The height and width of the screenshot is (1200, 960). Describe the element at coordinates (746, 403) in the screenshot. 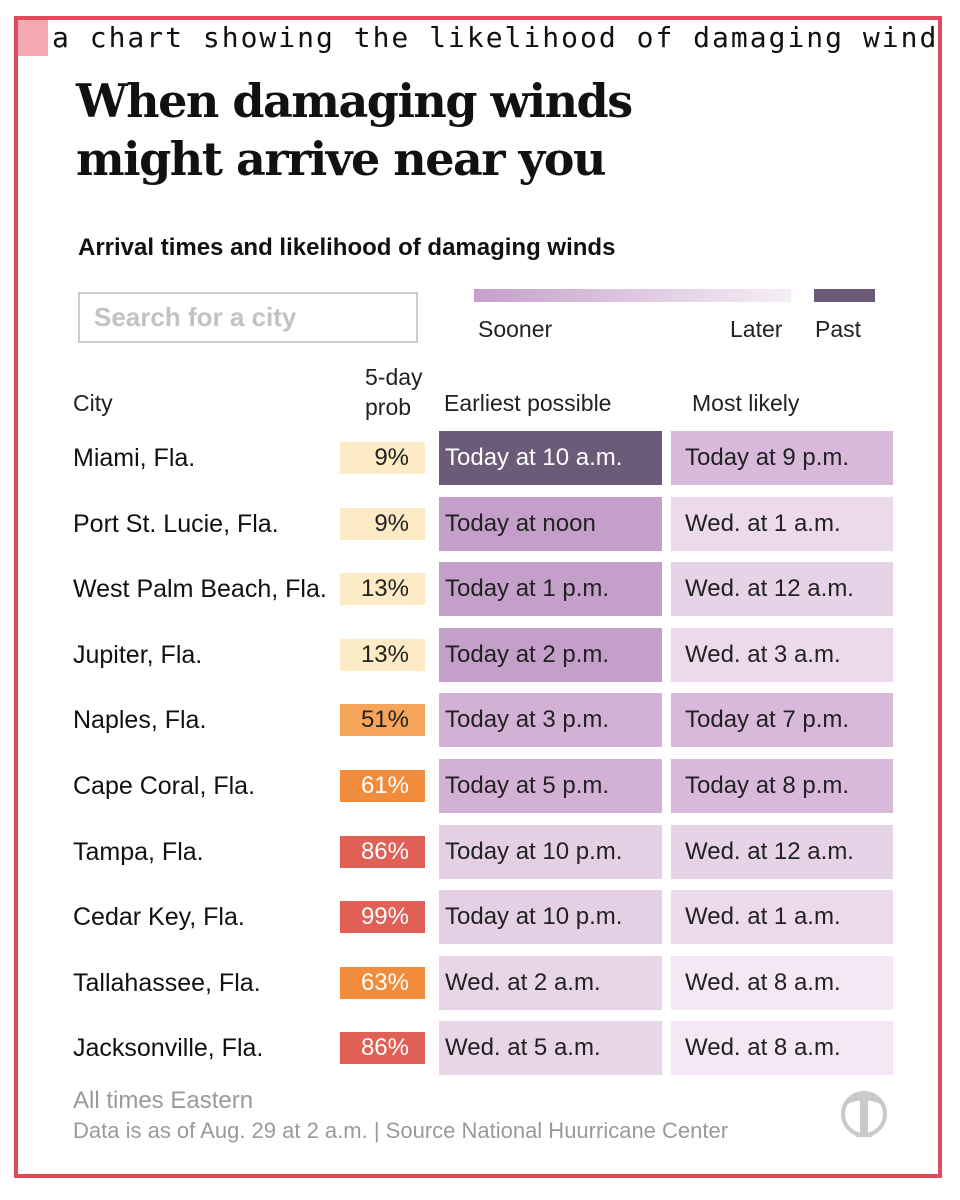

I see `column-header-likely: Most likely` at that location.